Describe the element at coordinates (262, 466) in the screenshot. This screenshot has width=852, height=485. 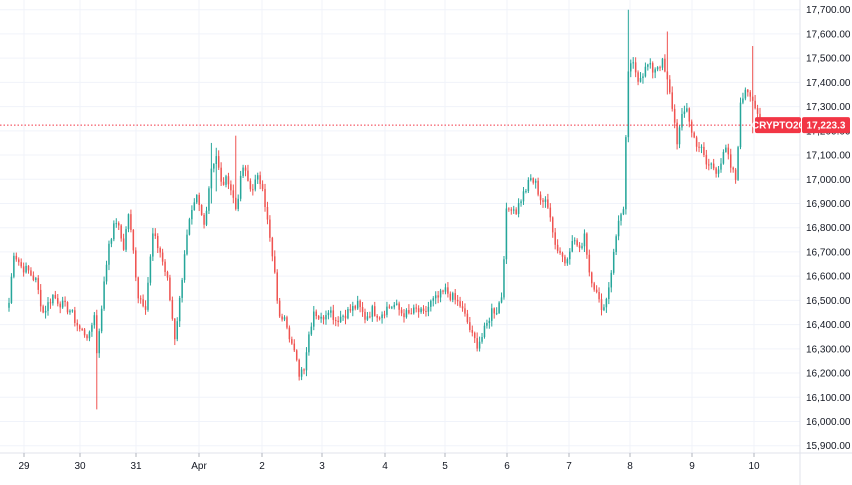
I see `x-tick-label: 2` at that location.